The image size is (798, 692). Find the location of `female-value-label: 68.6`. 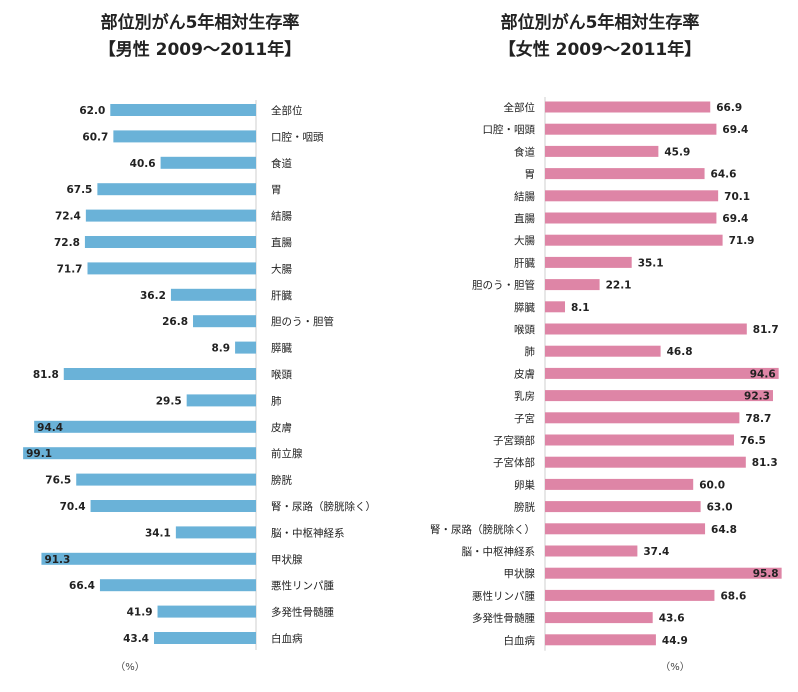

female-value-label: 68.6 is located at coordinates (733, 596).